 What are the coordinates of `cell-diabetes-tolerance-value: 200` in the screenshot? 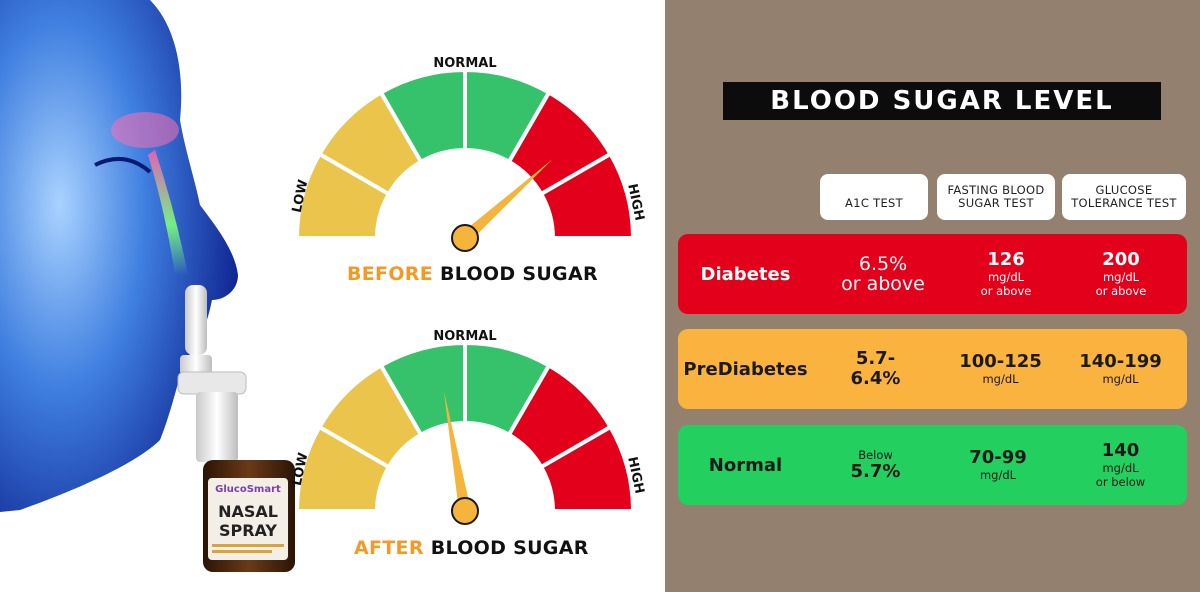 It's located at (1121, 259).